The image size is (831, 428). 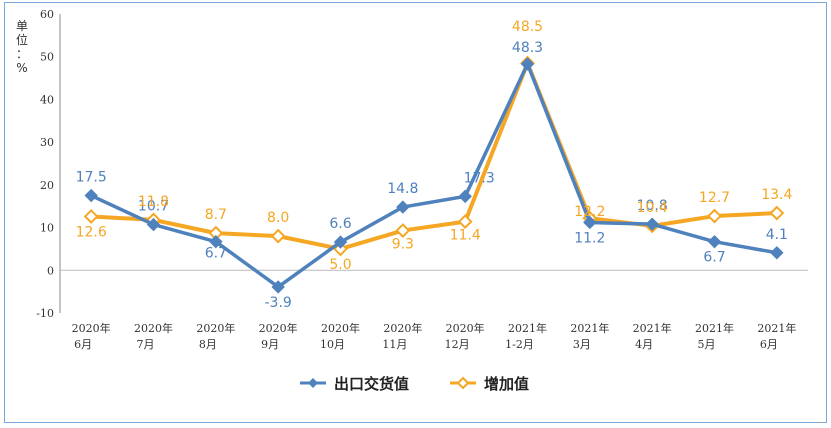 What do you see at coordinates (91, 336) in the screenshot?
I see `x-tick-label: 2020年 6月` at bounding box center [91, 336].